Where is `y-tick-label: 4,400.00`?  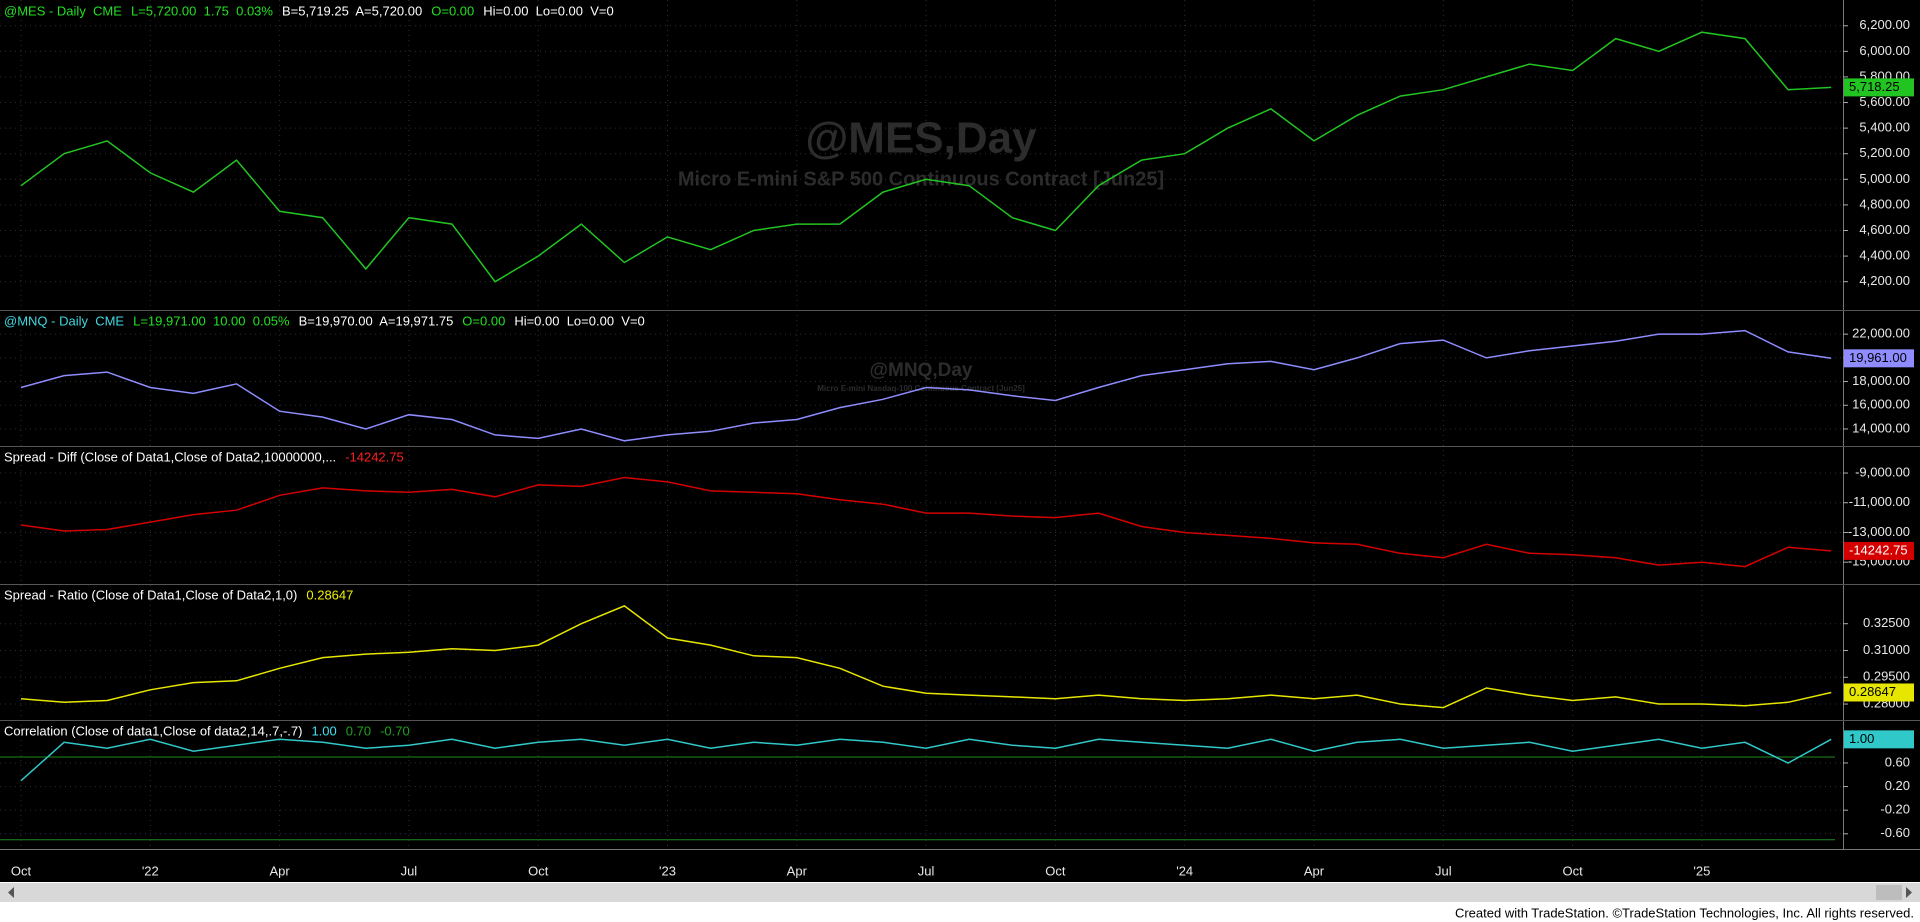 y-tick-label: 4,400.00 is located at coordinates (1884, 255).